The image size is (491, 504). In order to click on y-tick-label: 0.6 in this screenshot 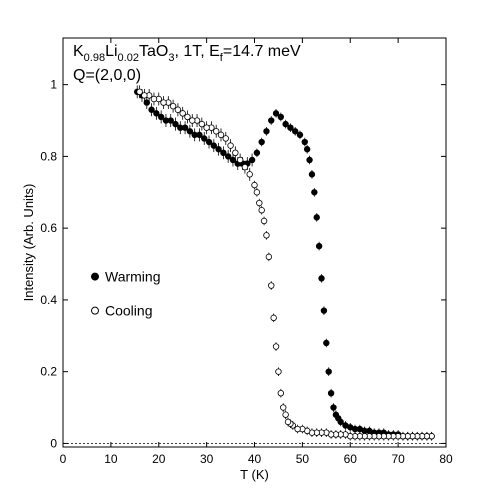, I will do `click(48, 228)`.